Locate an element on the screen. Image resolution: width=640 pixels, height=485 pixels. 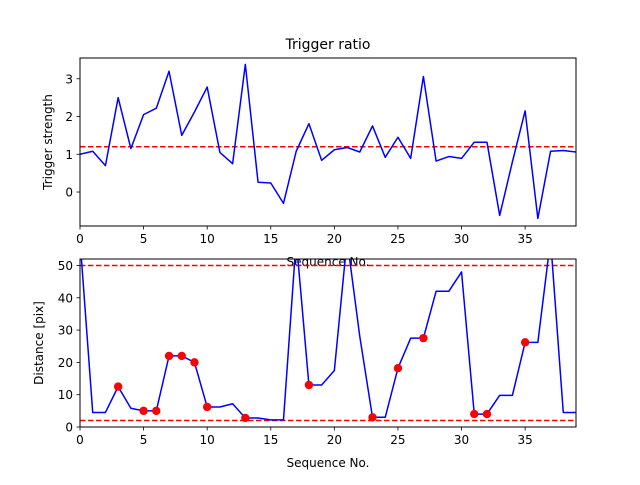
y-tick-label: 2 is located at coordinates (69, 117).